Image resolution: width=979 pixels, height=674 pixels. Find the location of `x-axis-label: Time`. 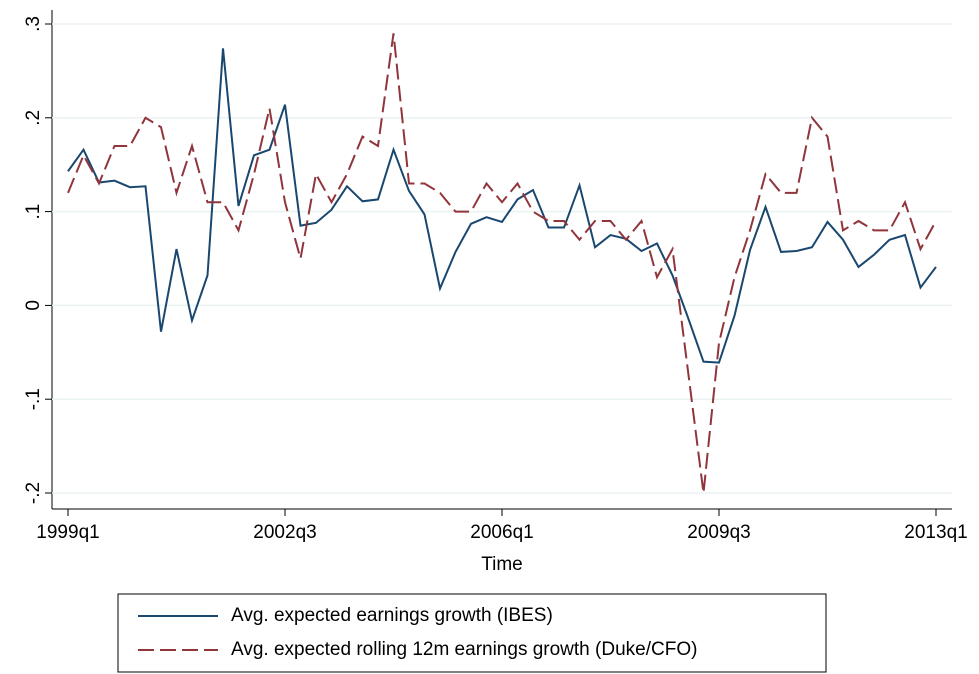

x-axis-label: Time is located at coordinates (502, 564).